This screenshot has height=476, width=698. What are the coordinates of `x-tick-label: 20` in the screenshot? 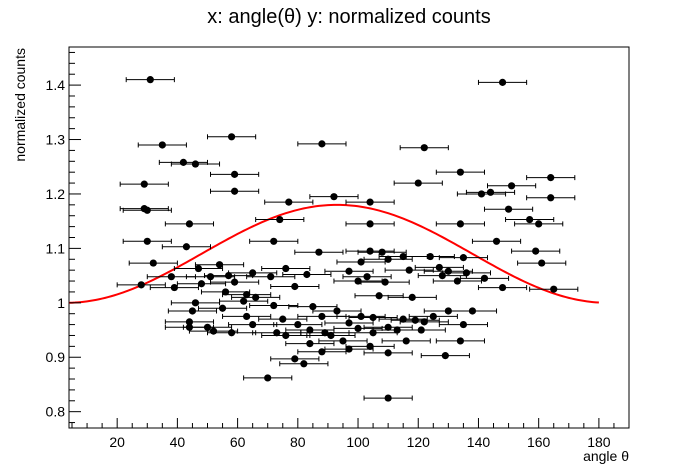 It's located at (117, 442).